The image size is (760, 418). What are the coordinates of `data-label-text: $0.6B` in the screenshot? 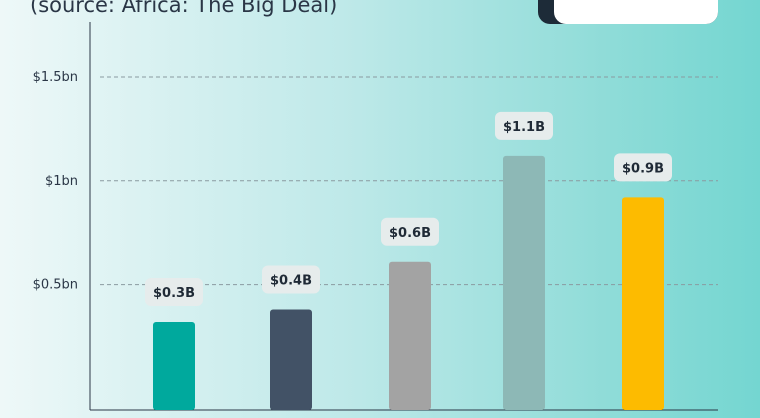 It's located at (410, 233).